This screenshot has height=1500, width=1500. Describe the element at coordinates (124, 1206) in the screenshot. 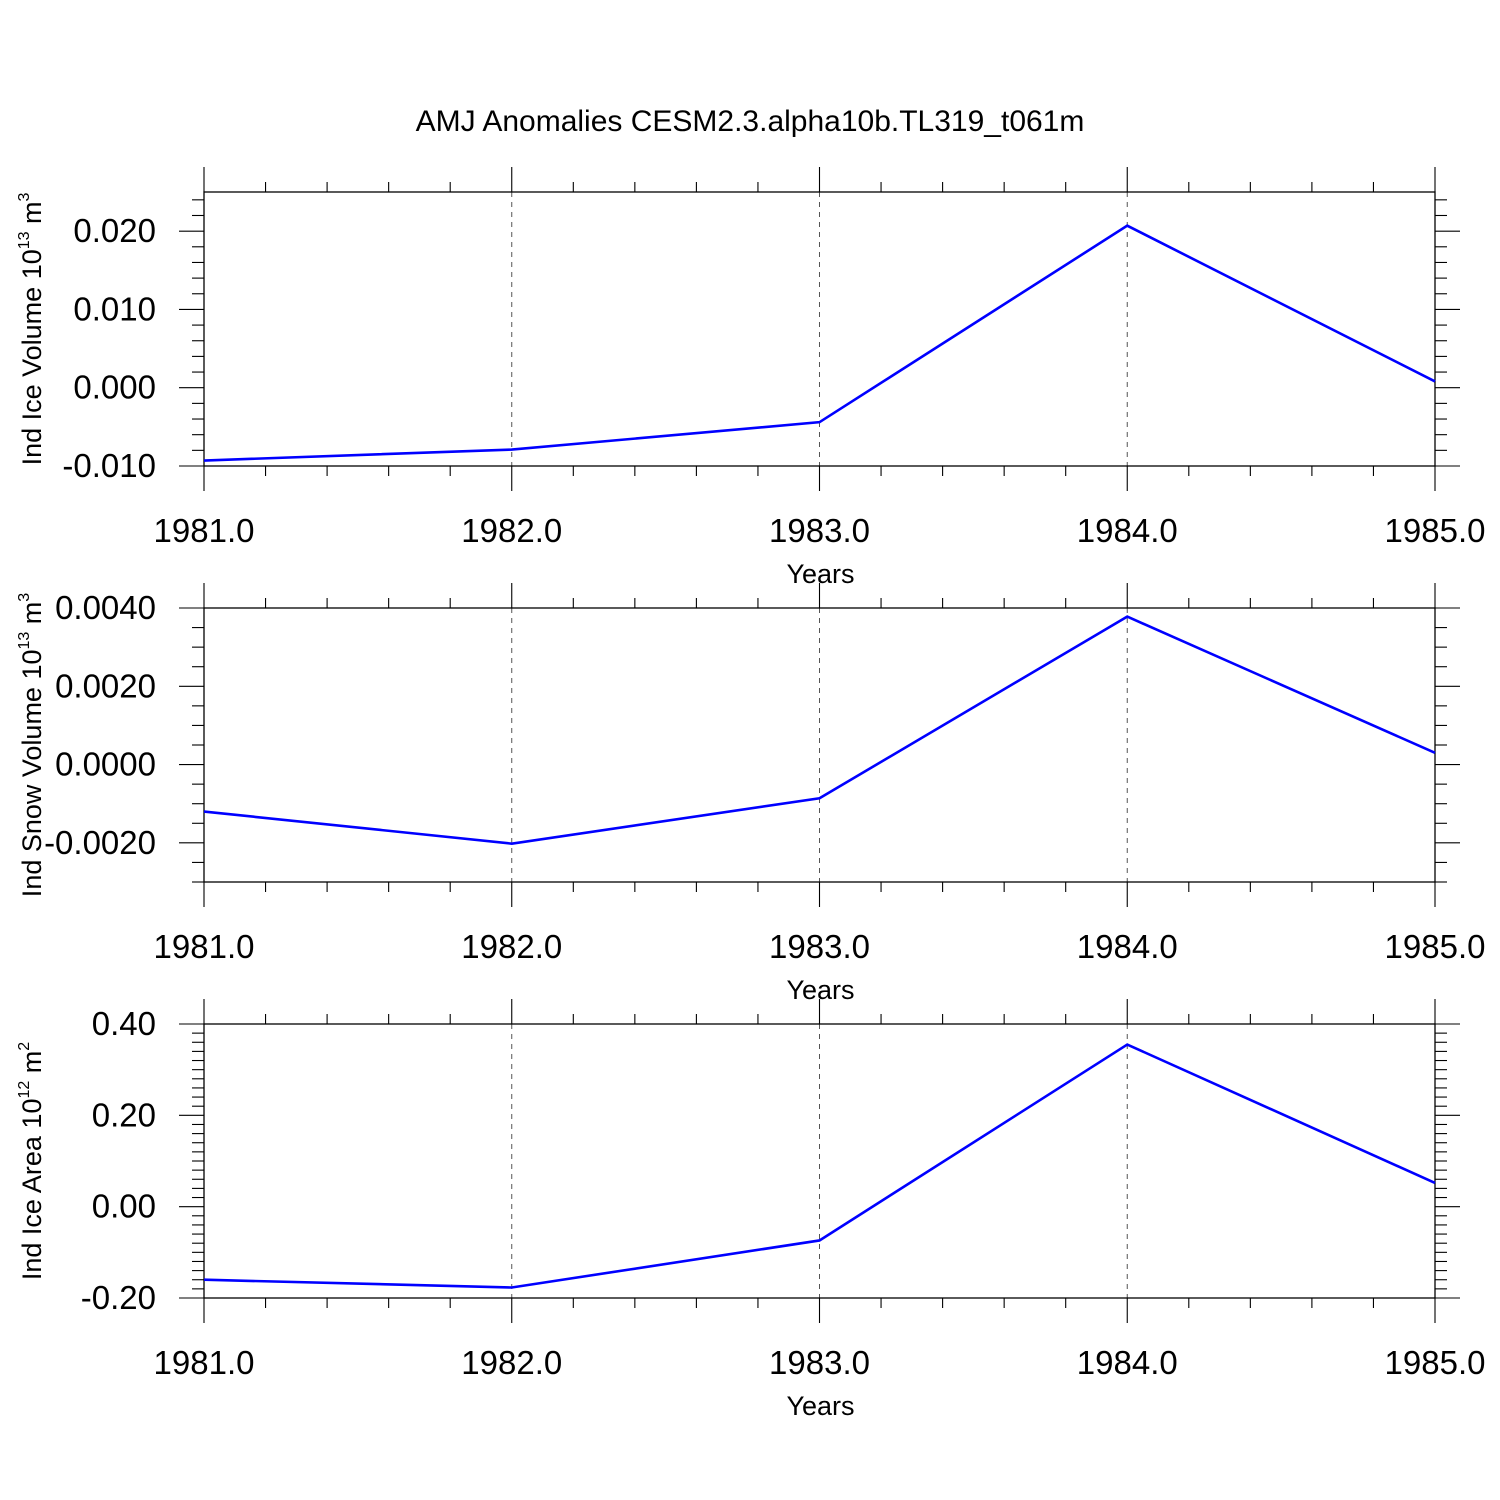

I see `y-tick-label: 0.00` at that location.